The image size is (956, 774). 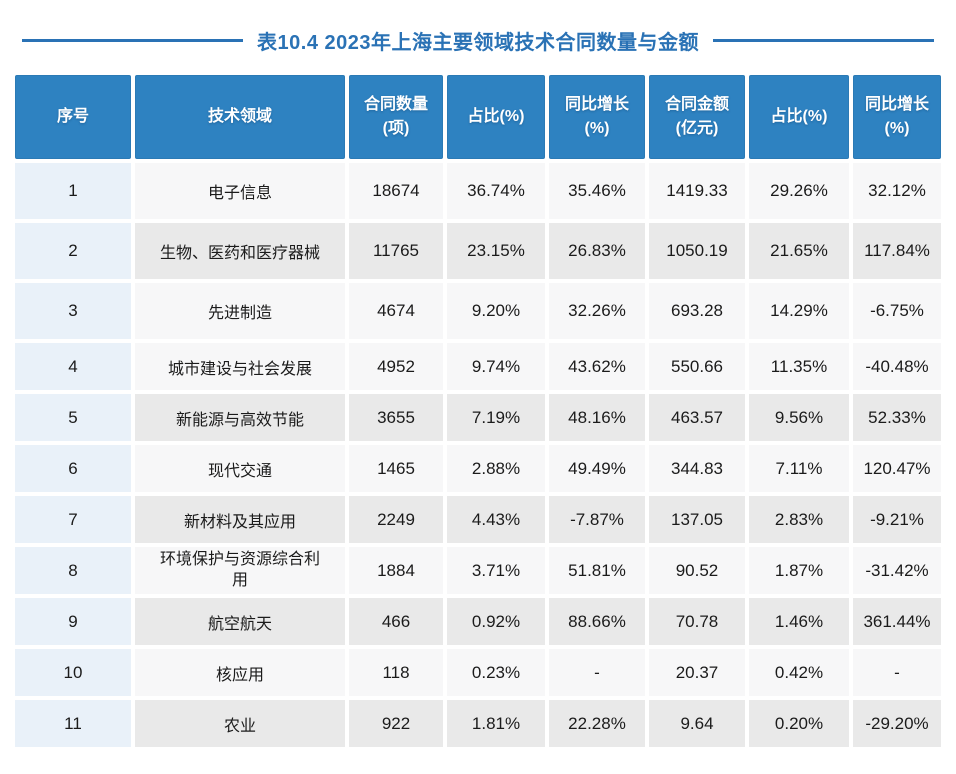 I want to click on tech-field-cell: 电子信息, so click(x=240, y=191).